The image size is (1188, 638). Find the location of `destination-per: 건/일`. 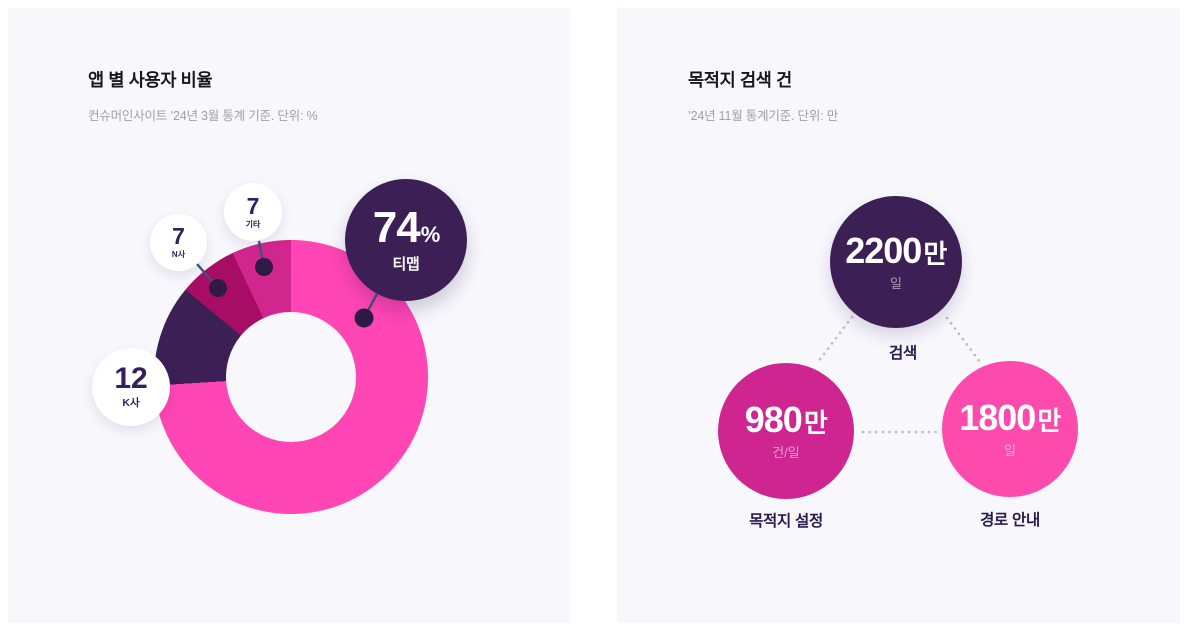

destination-per: 건/일 is located at coordinates (786, 452).